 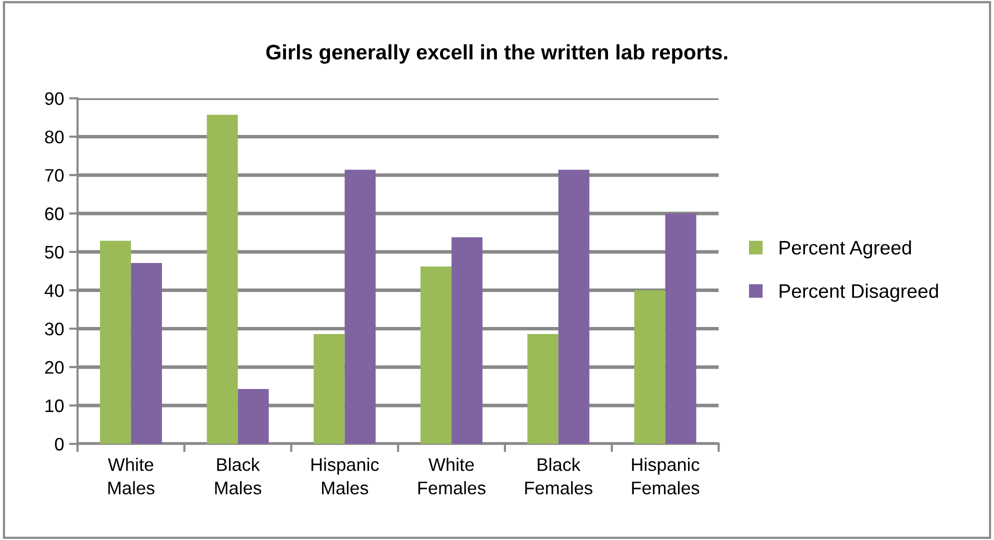 I want to click on legend-label: Percent Disagreed, so click(x=859, y=293).